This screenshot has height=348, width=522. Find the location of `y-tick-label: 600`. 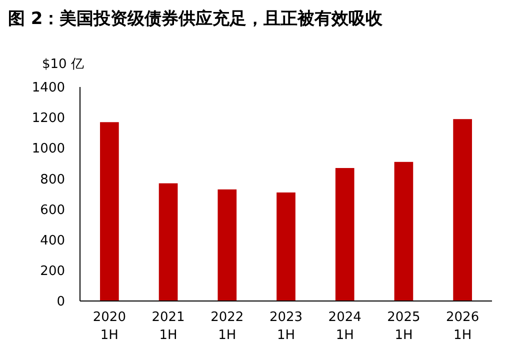

y-tick-label: 600 is located at coordinates (52, 210).